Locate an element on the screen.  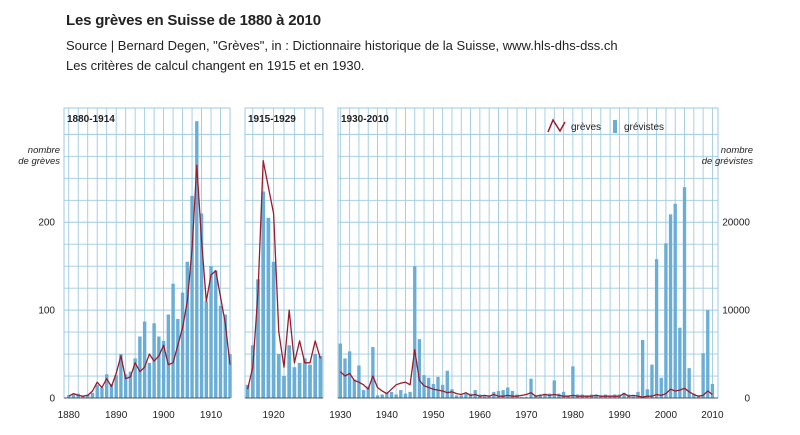
x-tick-label: 1920 is located at coordinates (273, 415).